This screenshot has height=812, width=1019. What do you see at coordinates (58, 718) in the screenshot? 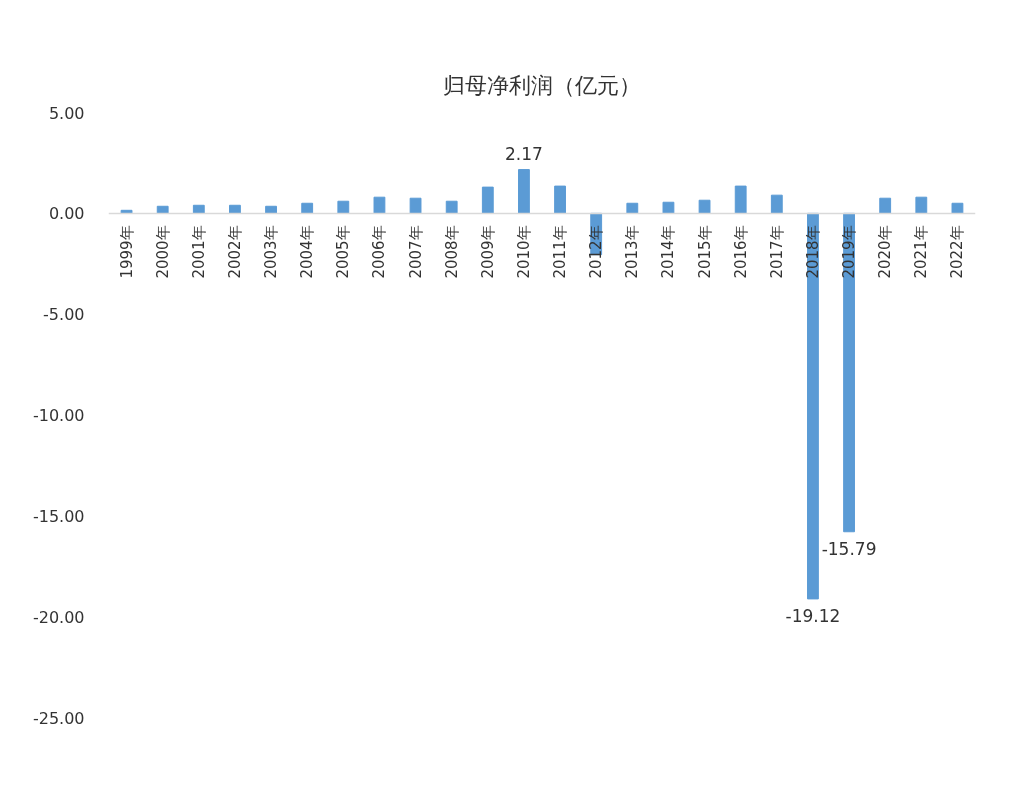
I see `y-tick-label: -25.00` at bounding box center [58, 718].